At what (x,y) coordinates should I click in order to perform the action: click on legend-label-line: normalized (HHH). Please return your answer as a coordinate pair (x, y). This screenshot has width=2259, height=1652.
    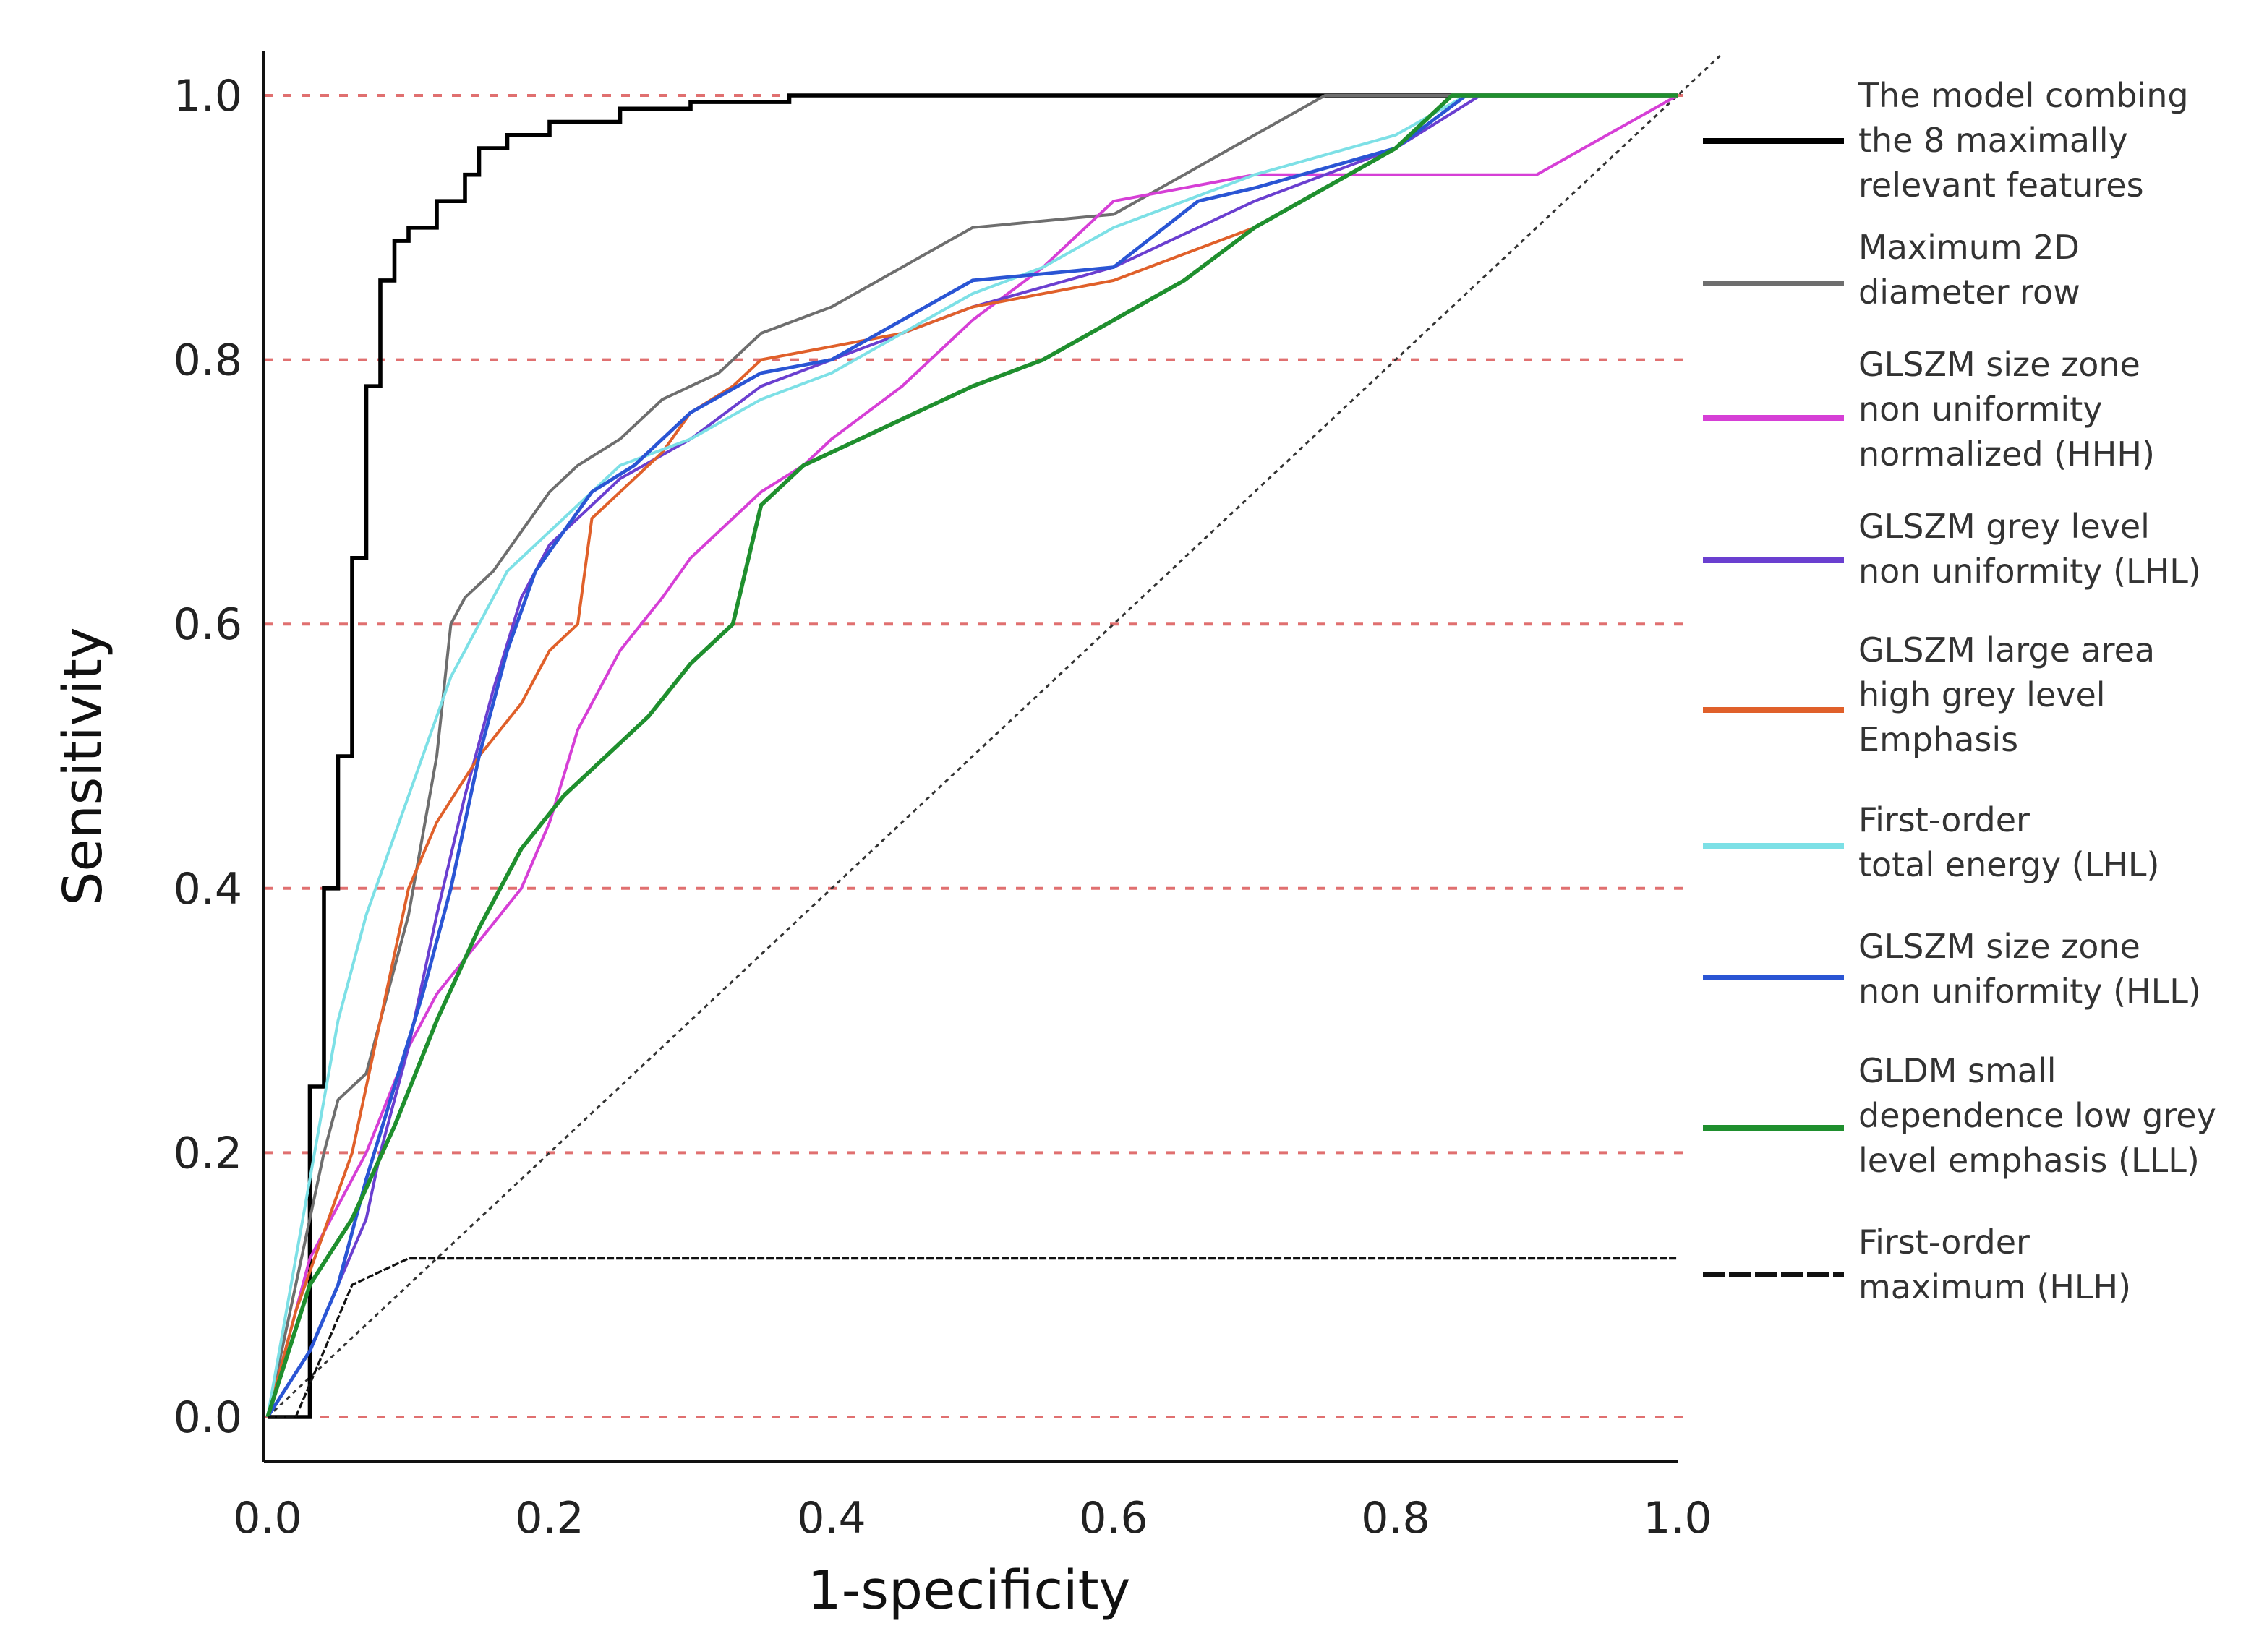
    Looking at the image, I should click on (2006, 455).